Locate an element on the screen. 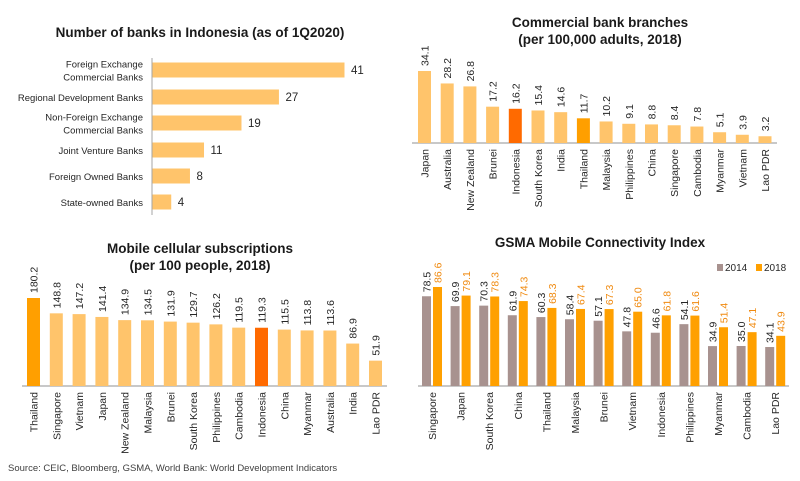 The height and width of the screenshot is (481, 800). branches-category-label: Malaysia is located at coordinates (607, 170).